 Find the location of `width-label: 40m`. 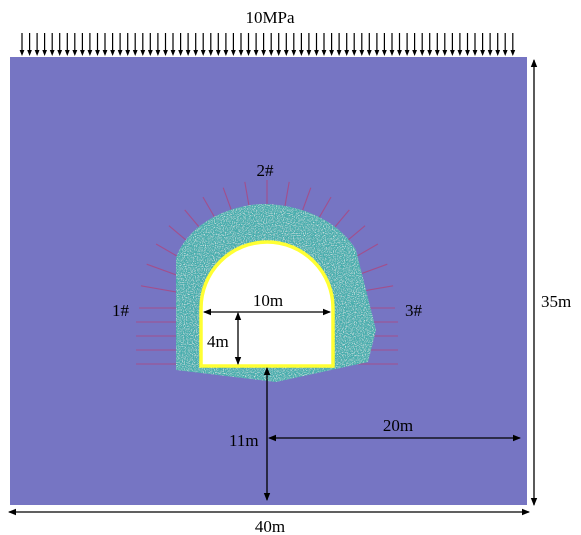

width-label: 40m is located at coordinates (270, 526).